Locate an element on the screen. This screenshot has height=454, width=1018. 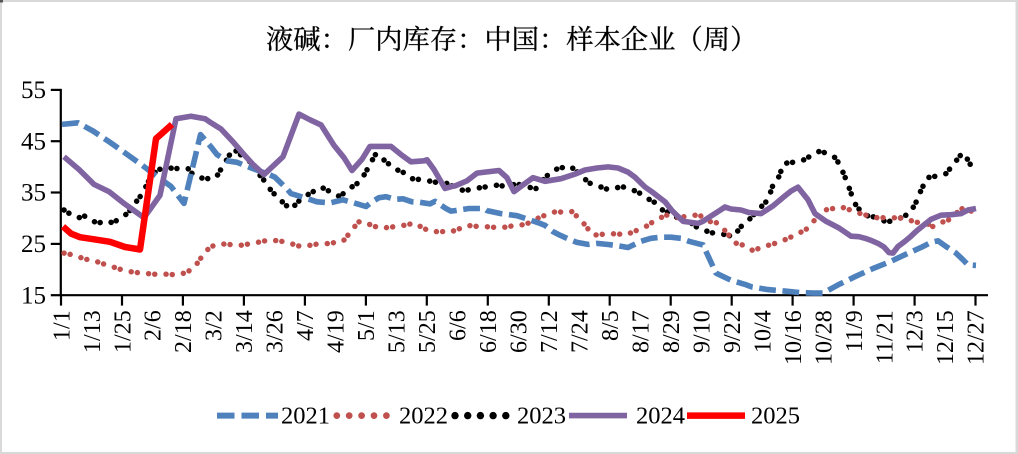
svg-text: 12/15 is located at coordinates (946, 337).